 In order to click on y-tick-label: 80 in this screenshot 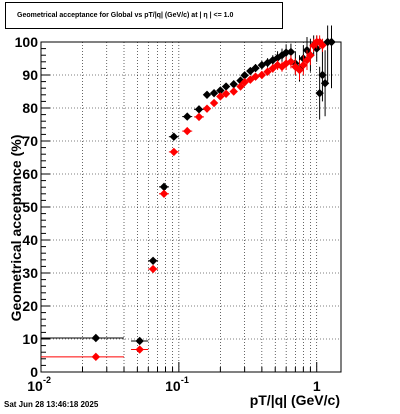, I will do `click(30, 108)`.